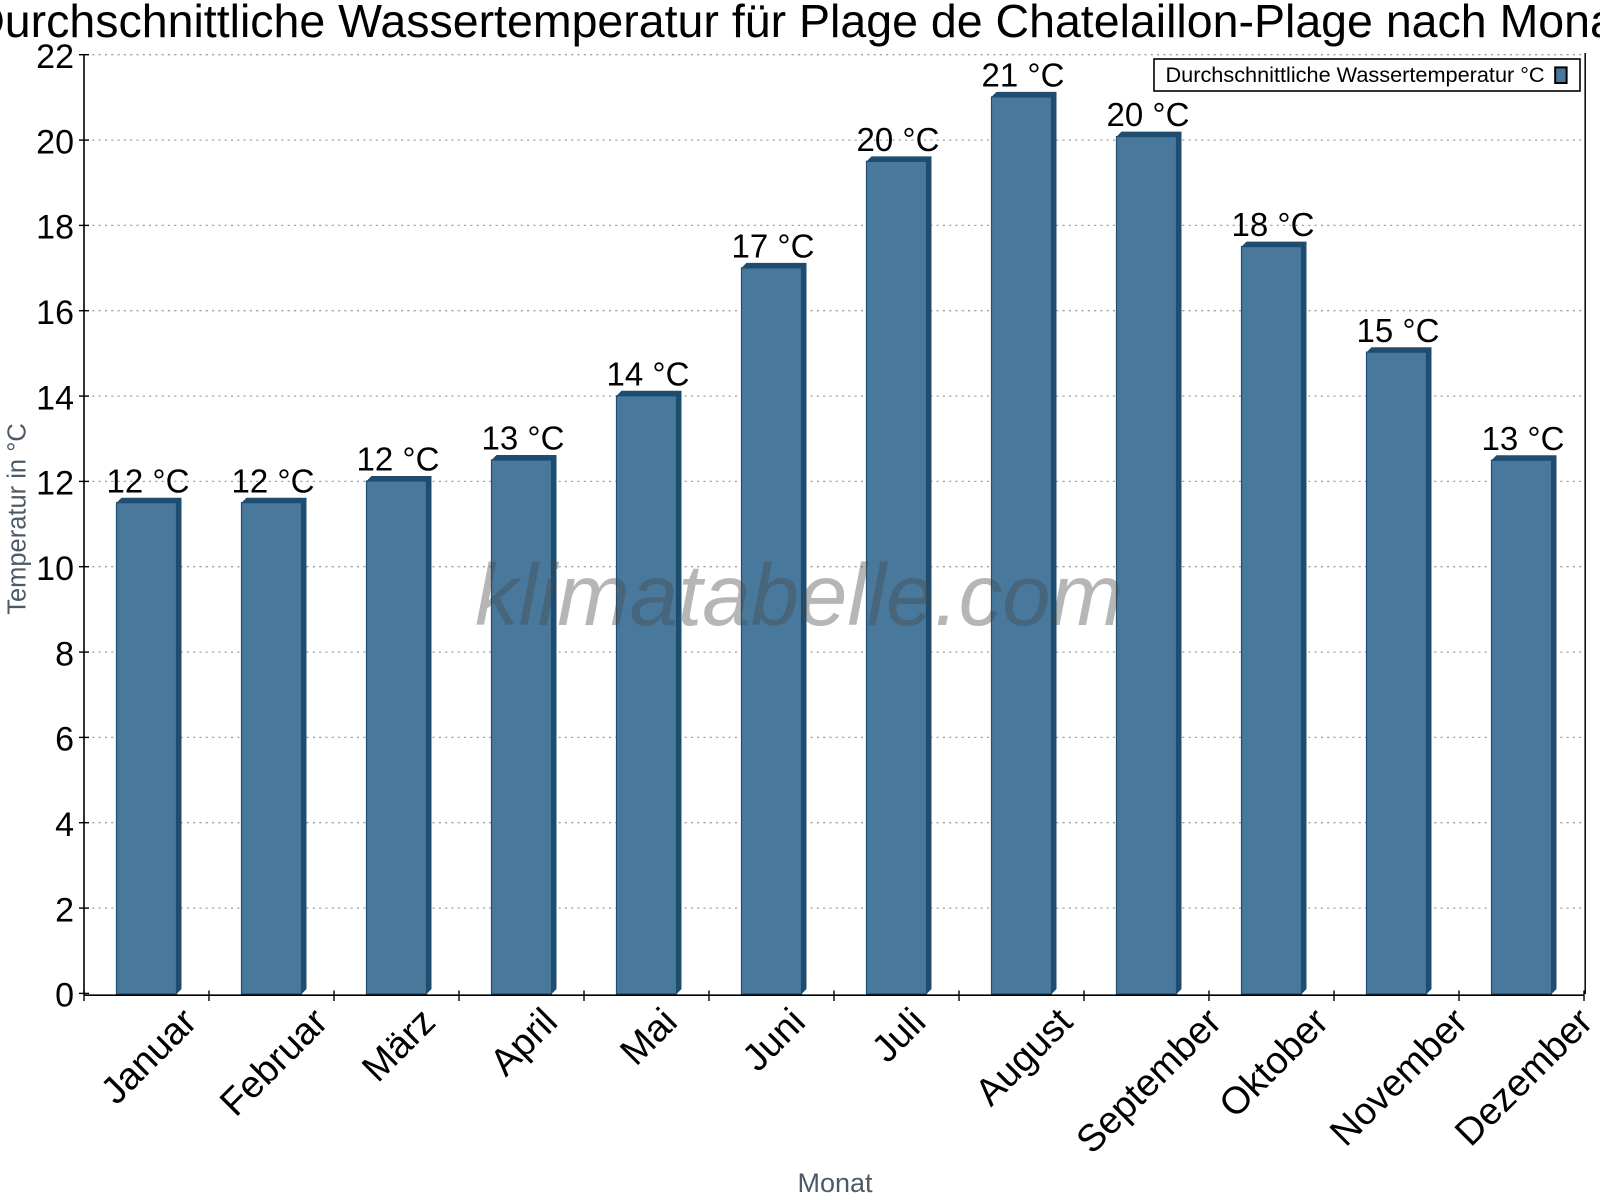 This screenshot has width=1600, height=1200. Describe the element at coordinates (18, 519) in the screenshot. I see `svg-text: Temperatur in °C` at that location.